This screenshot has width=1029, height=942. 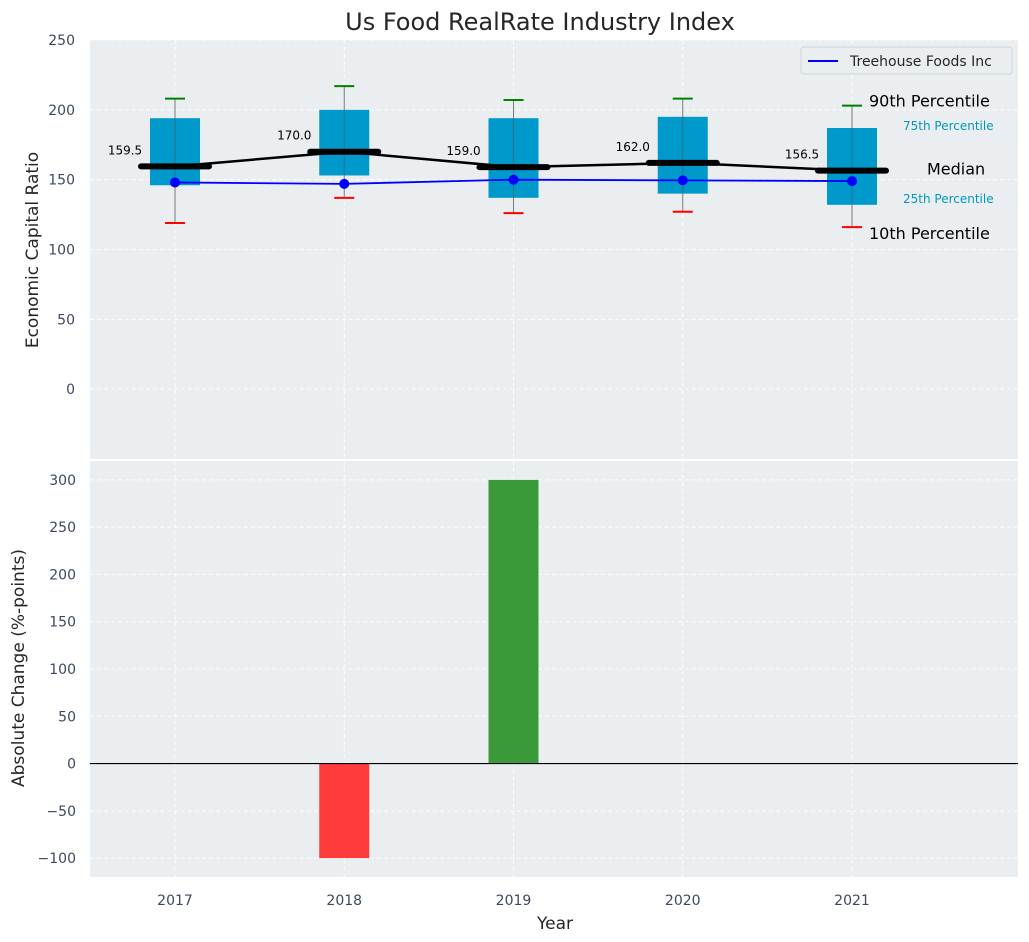 What do you see at coordinates (62, 670) in the screenshot?
I see `y-tick-label-bottom: 100` at bounding box center [62, 670].